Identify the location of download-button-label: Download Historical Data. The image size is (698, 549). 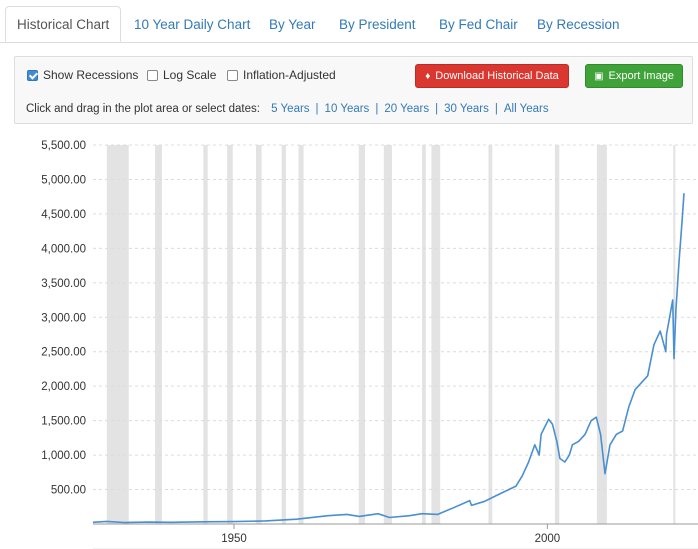
(497, 76).